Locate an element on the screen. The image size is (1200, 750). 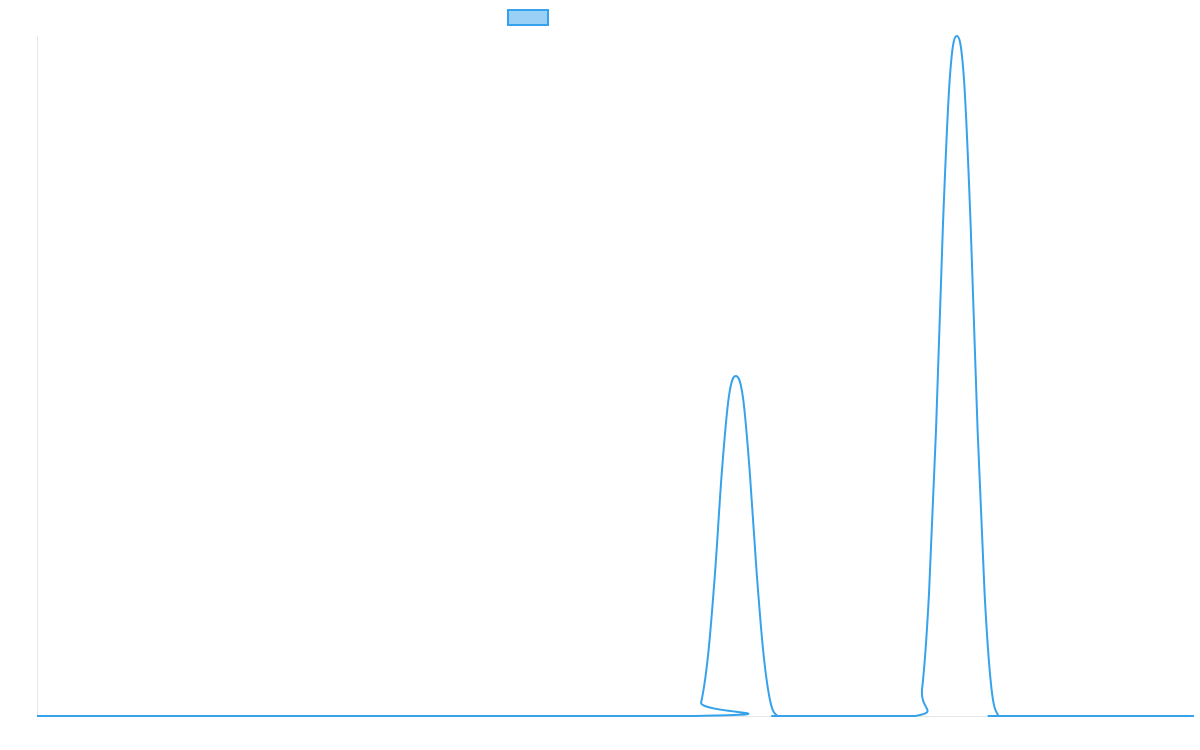
legend-swatch is located at coordinates (528, 17).